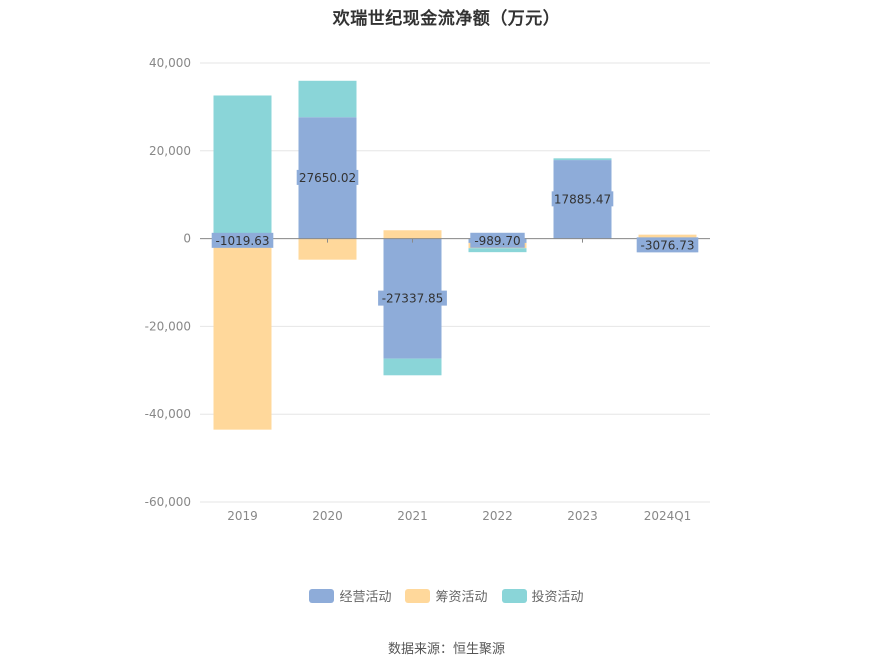 This screenshot has width=893, height=668. I want to click on data-label: 27650.02, so click(327, 178).